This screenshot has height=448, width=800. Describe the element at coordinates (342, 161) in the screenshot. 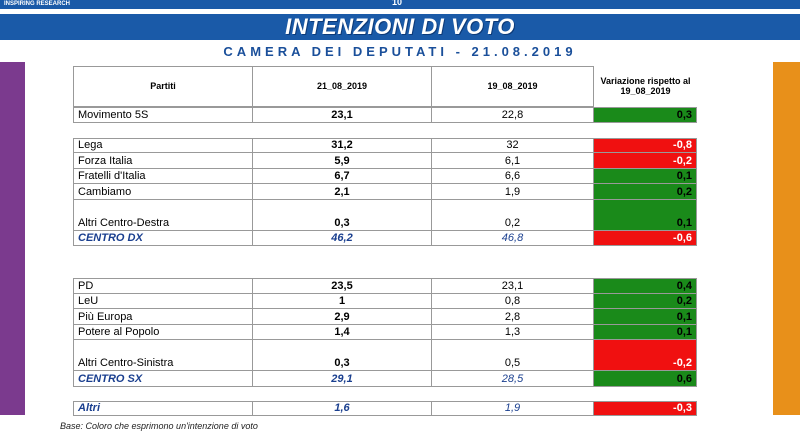

I see `vote-share: 5,9` at that location.